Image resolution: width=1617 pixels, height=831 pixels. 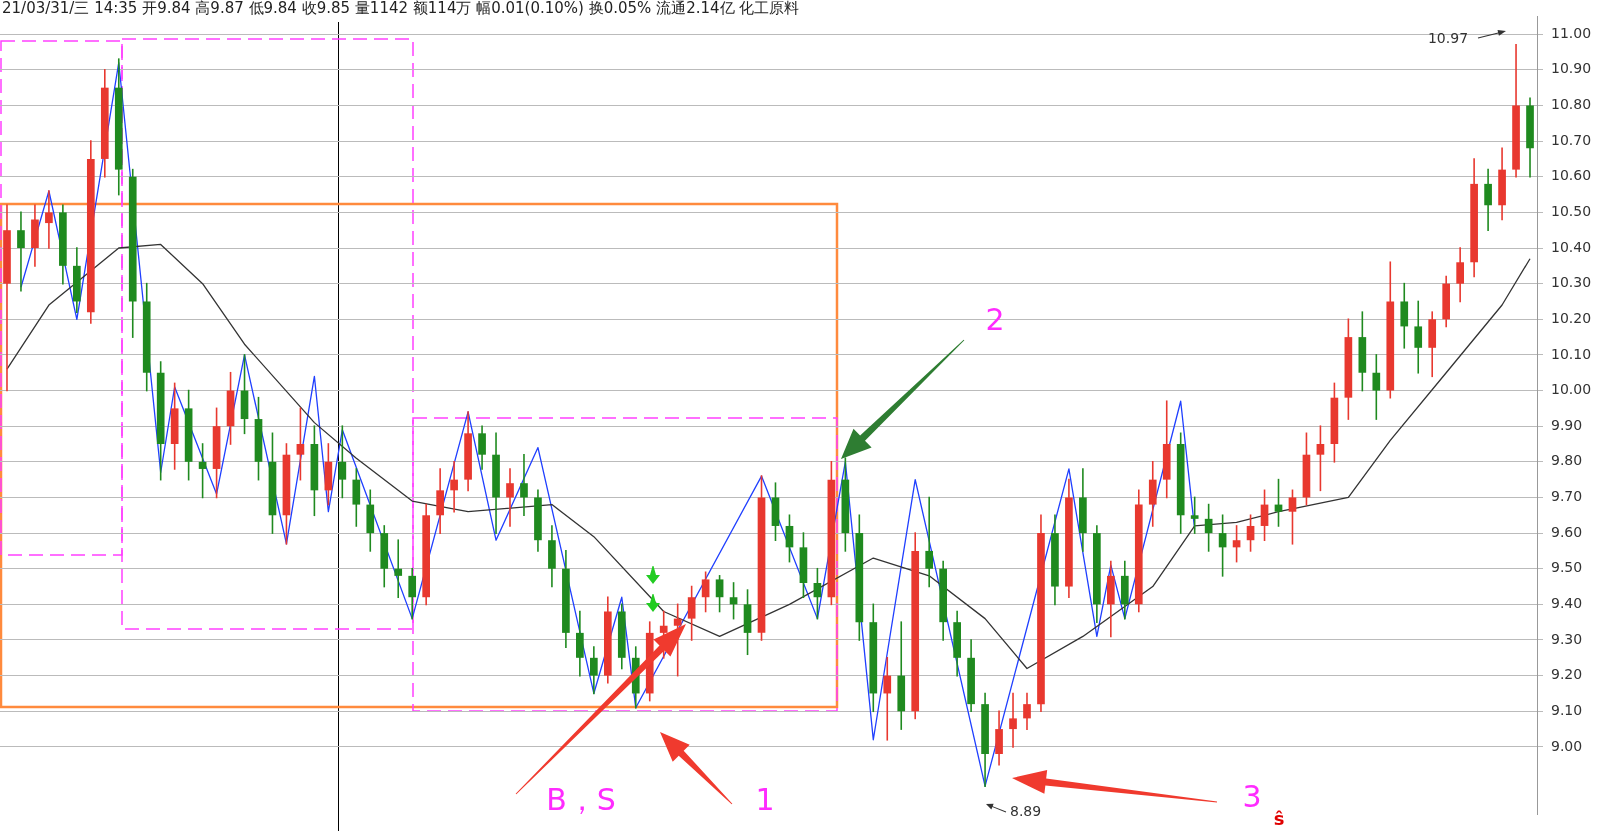 What do you see at coordinates (1567, 603) in the screenshot?
I see `y-tick-label: 9.40` at bounding box center [1567, 603].